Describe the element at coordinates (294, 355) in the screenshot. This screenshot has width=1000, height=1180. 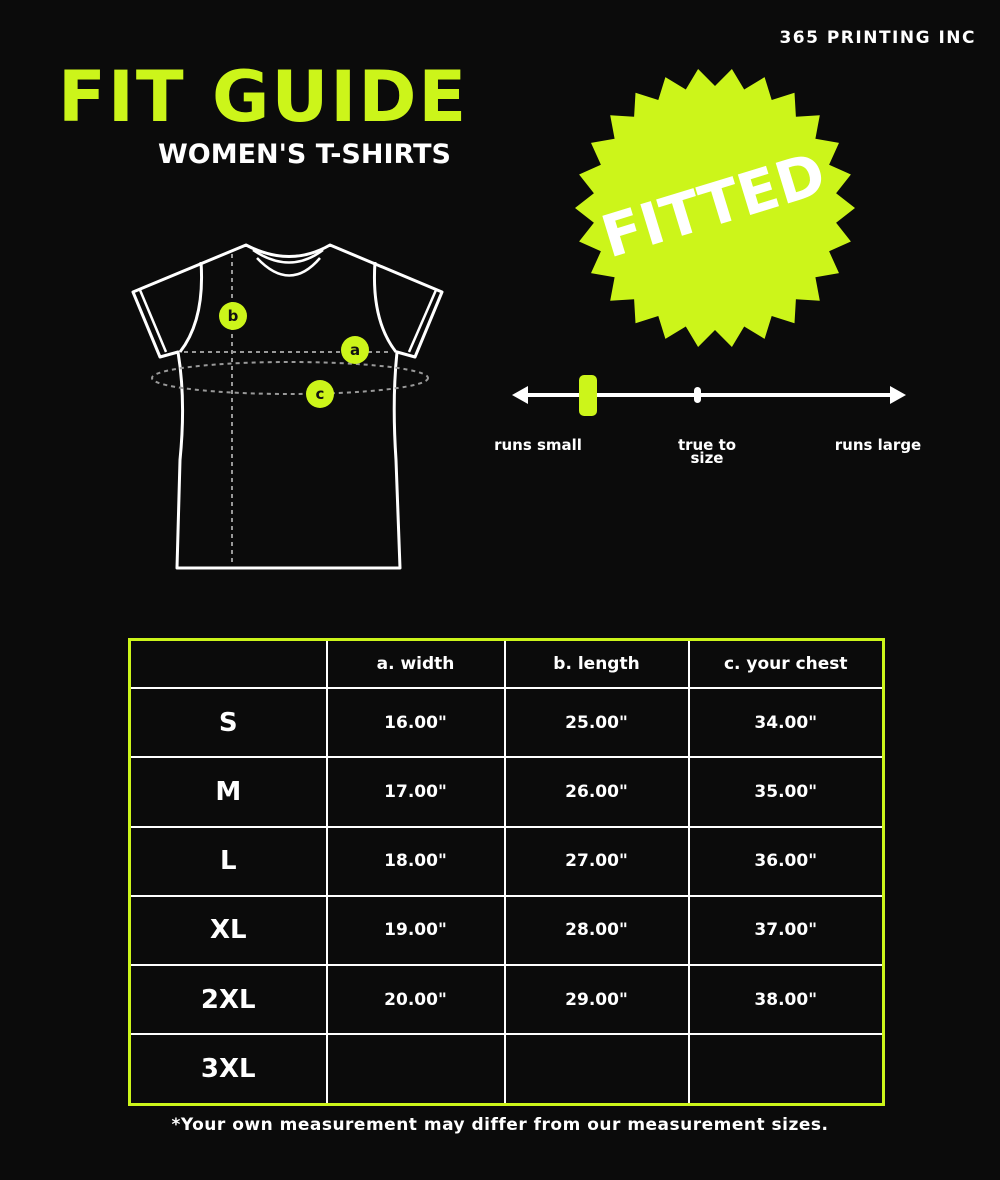
I see `measure-markers: b a c` at that location.